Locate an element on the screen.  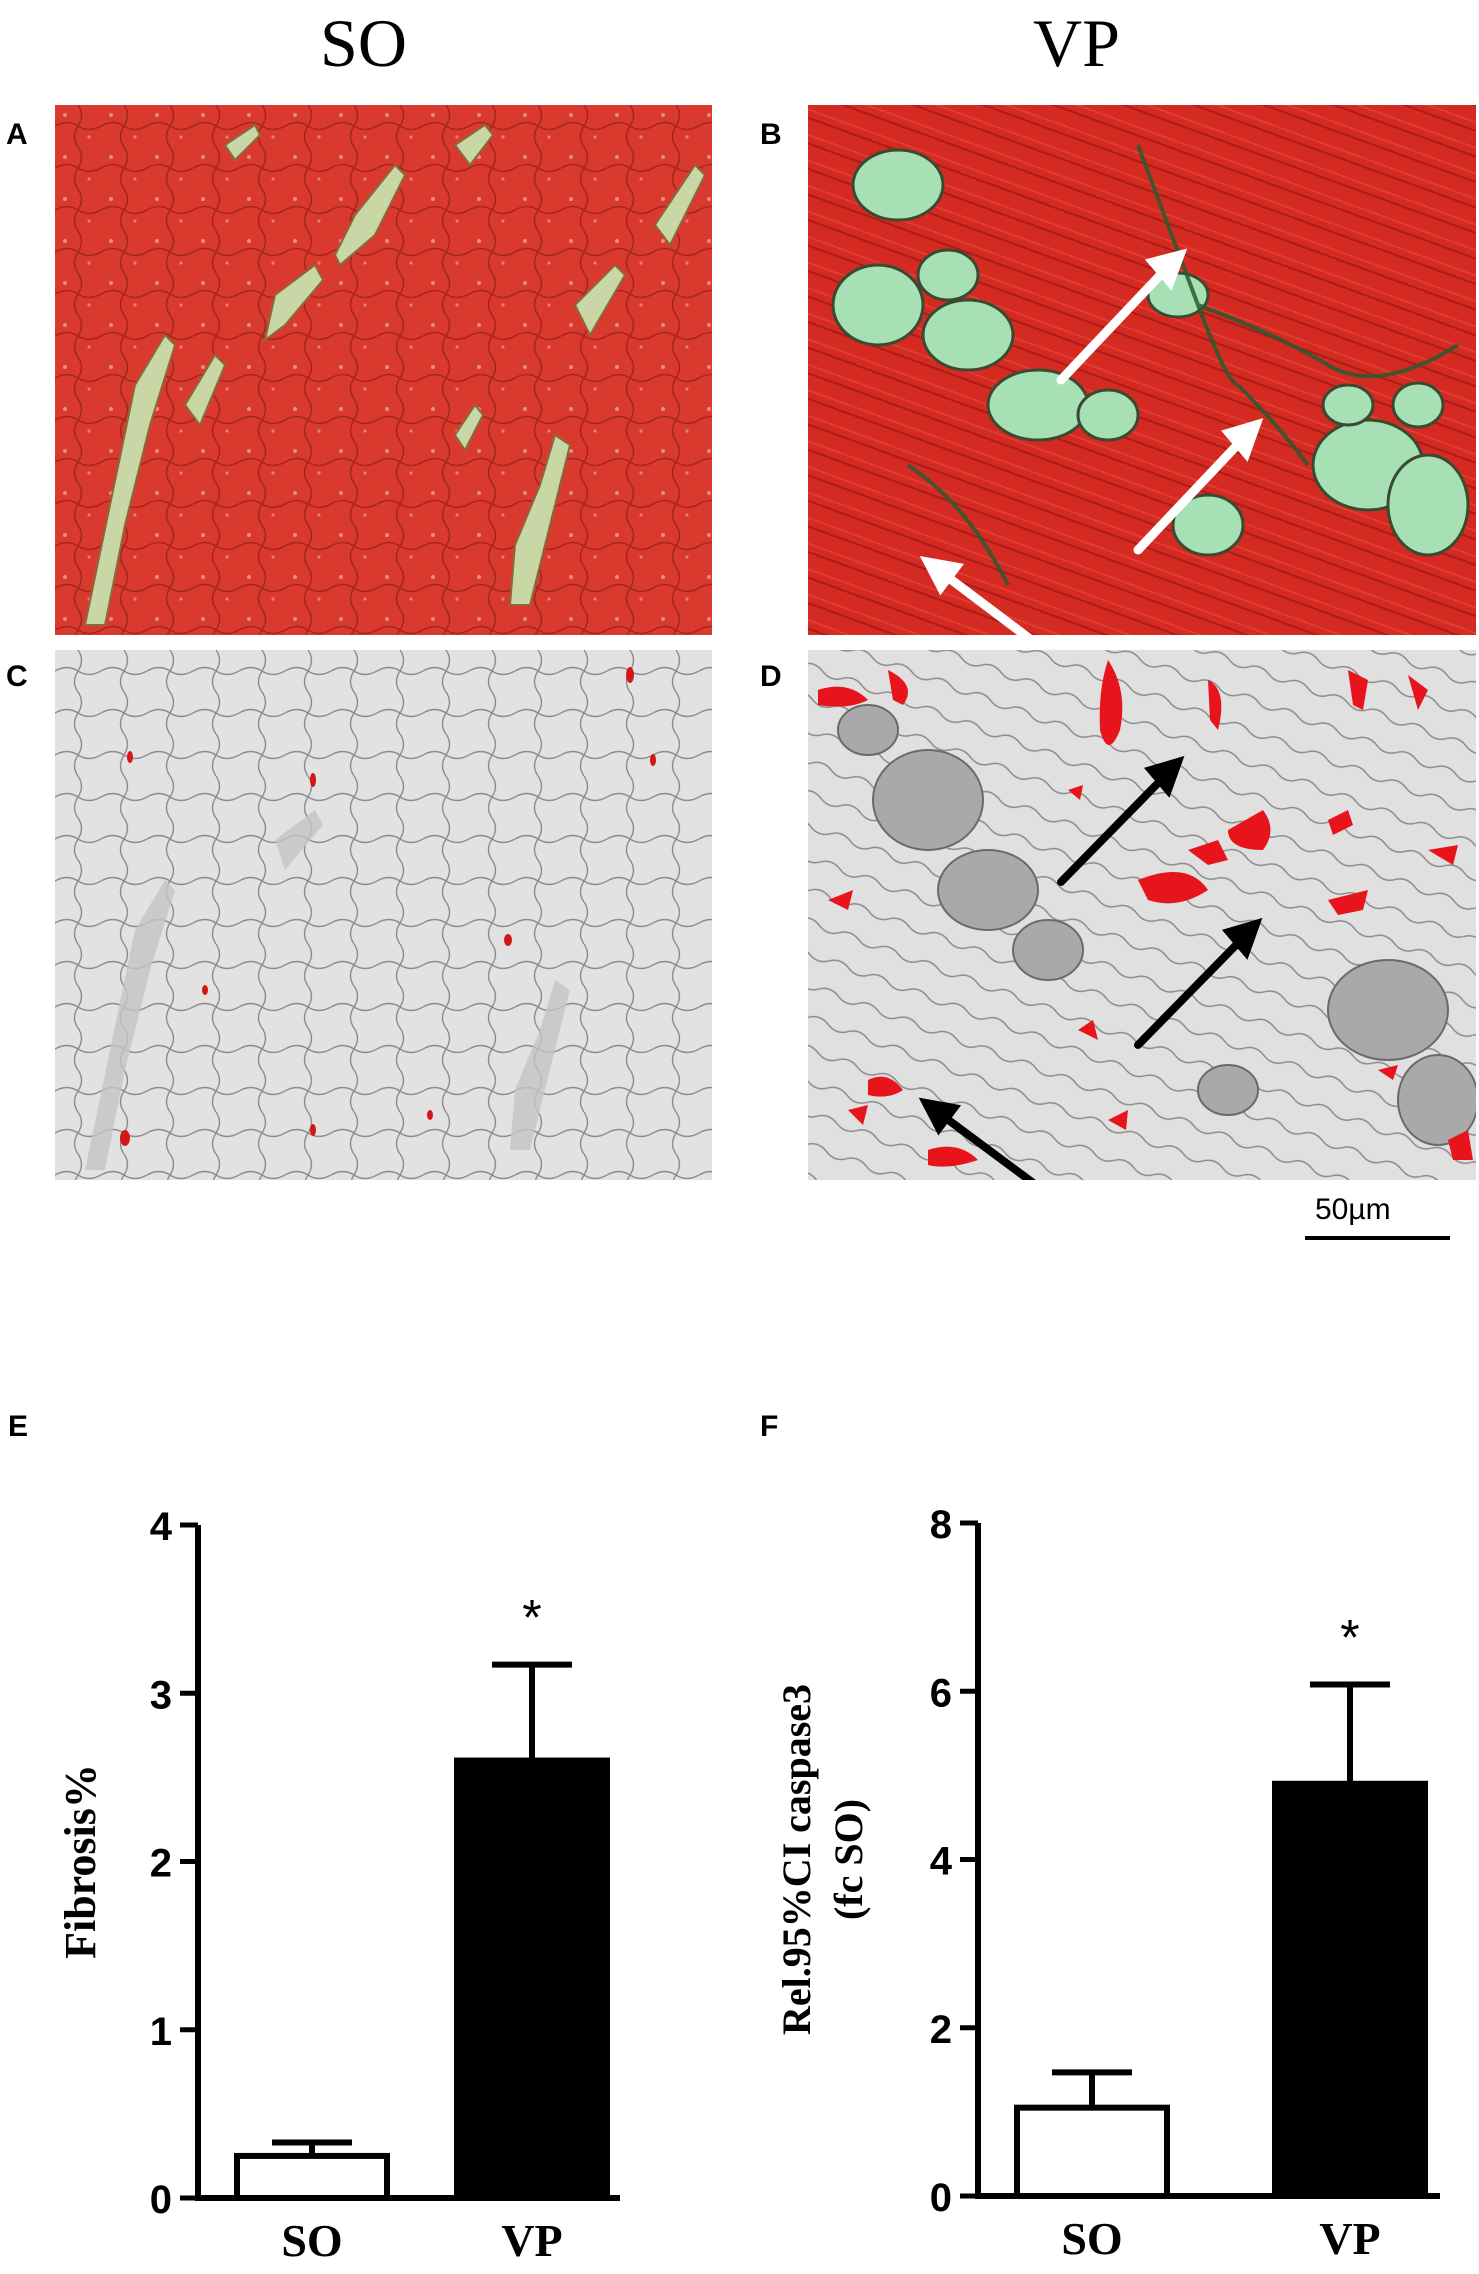
chart-f-bar-so is located at coordinates (1092, 2152).